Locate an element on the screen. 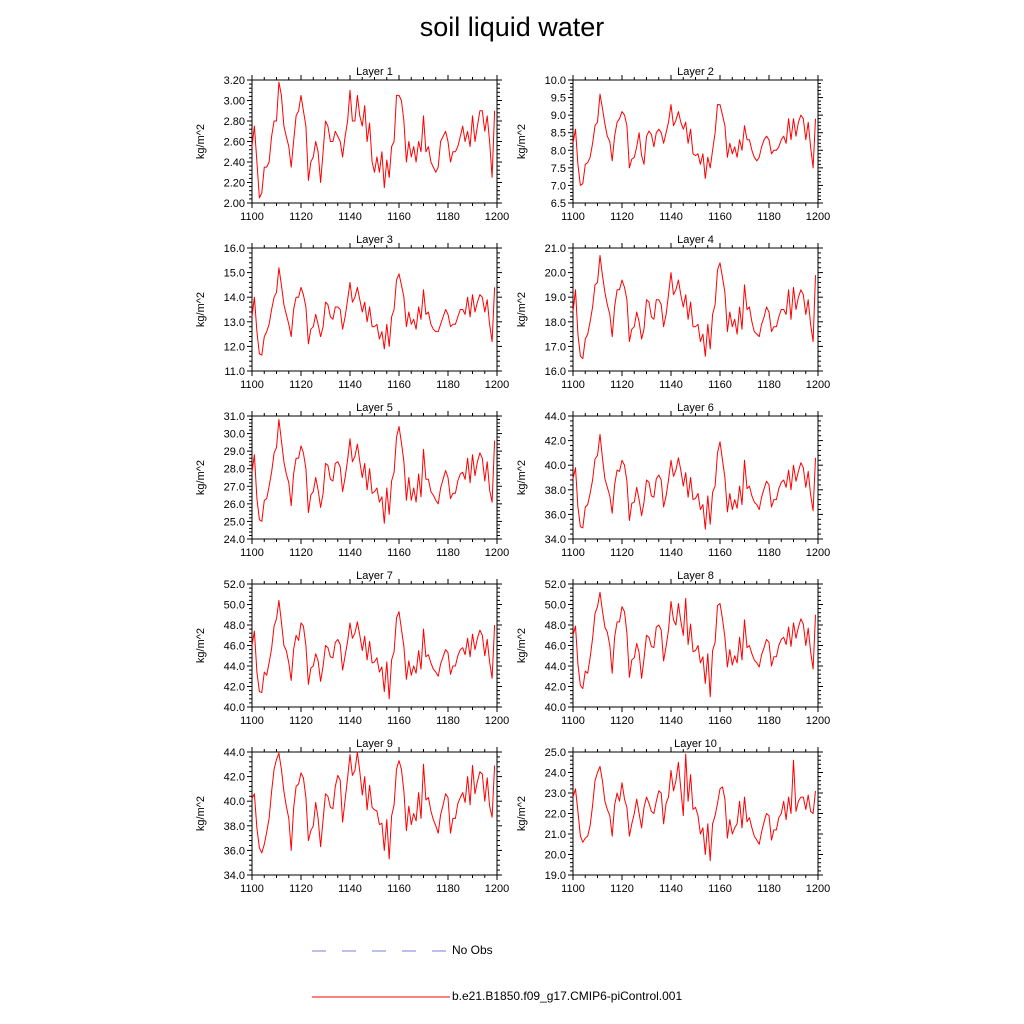 This screenshot has height=1024, width=1024. layer5-xtick-label: 1200 is located at coordinates (497, 553).